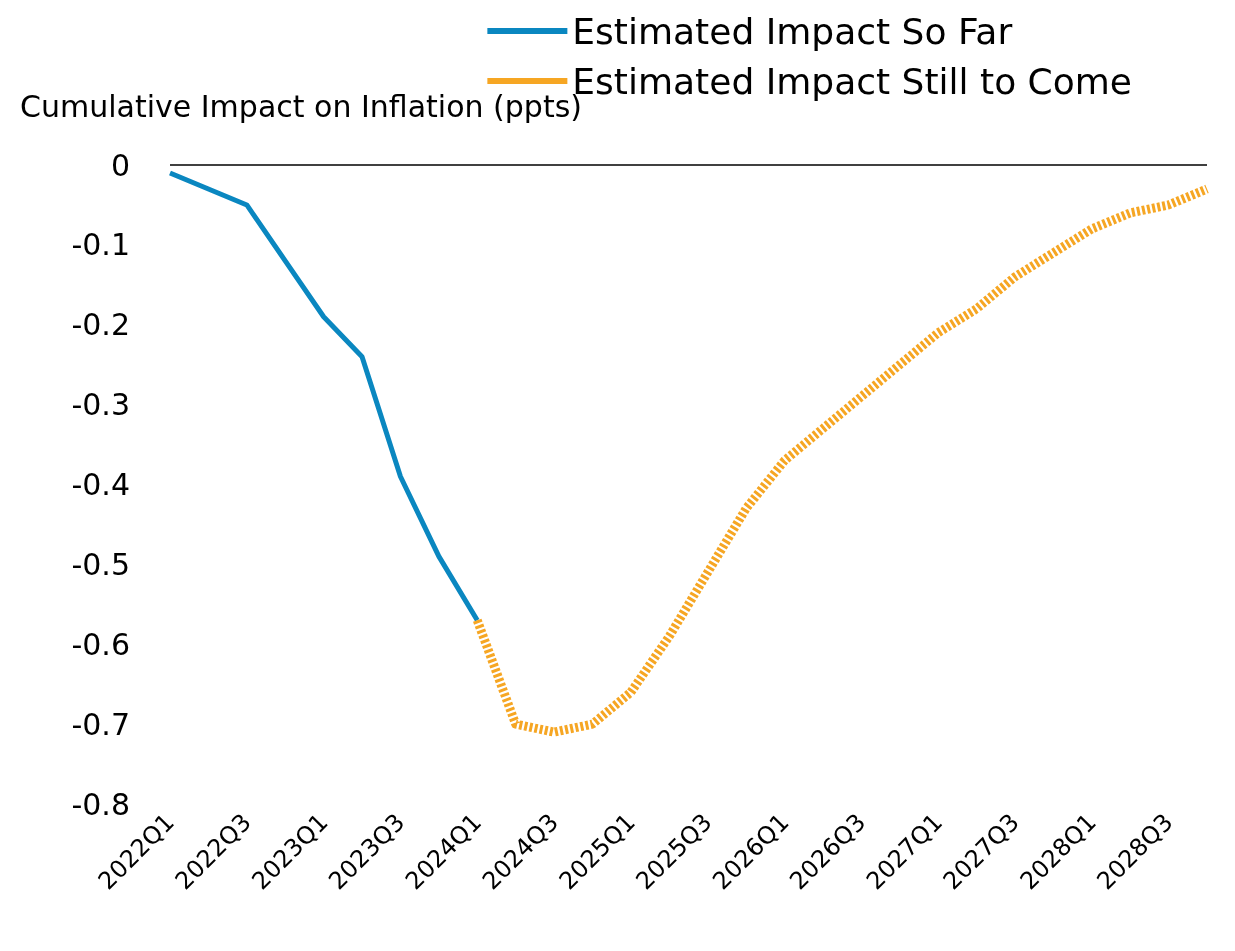 Image resolution: width=1235 pixels, height=951 pixels. What do you see at coordinates (120, 165) in the screenshot?
I see `y-tick-label: 0` at bounding box center [120, 165].